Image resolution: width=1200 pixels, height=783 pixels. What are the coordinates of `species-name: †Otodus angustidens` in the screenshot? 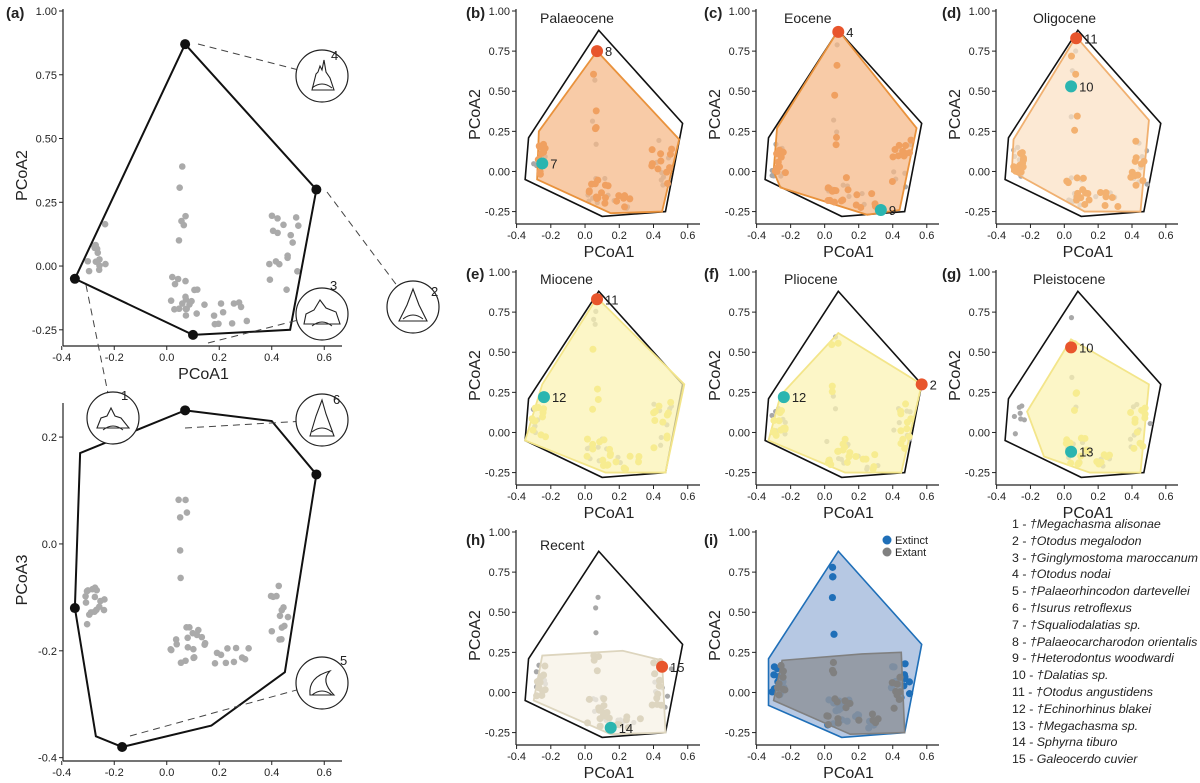 It's located at (1094, 691).